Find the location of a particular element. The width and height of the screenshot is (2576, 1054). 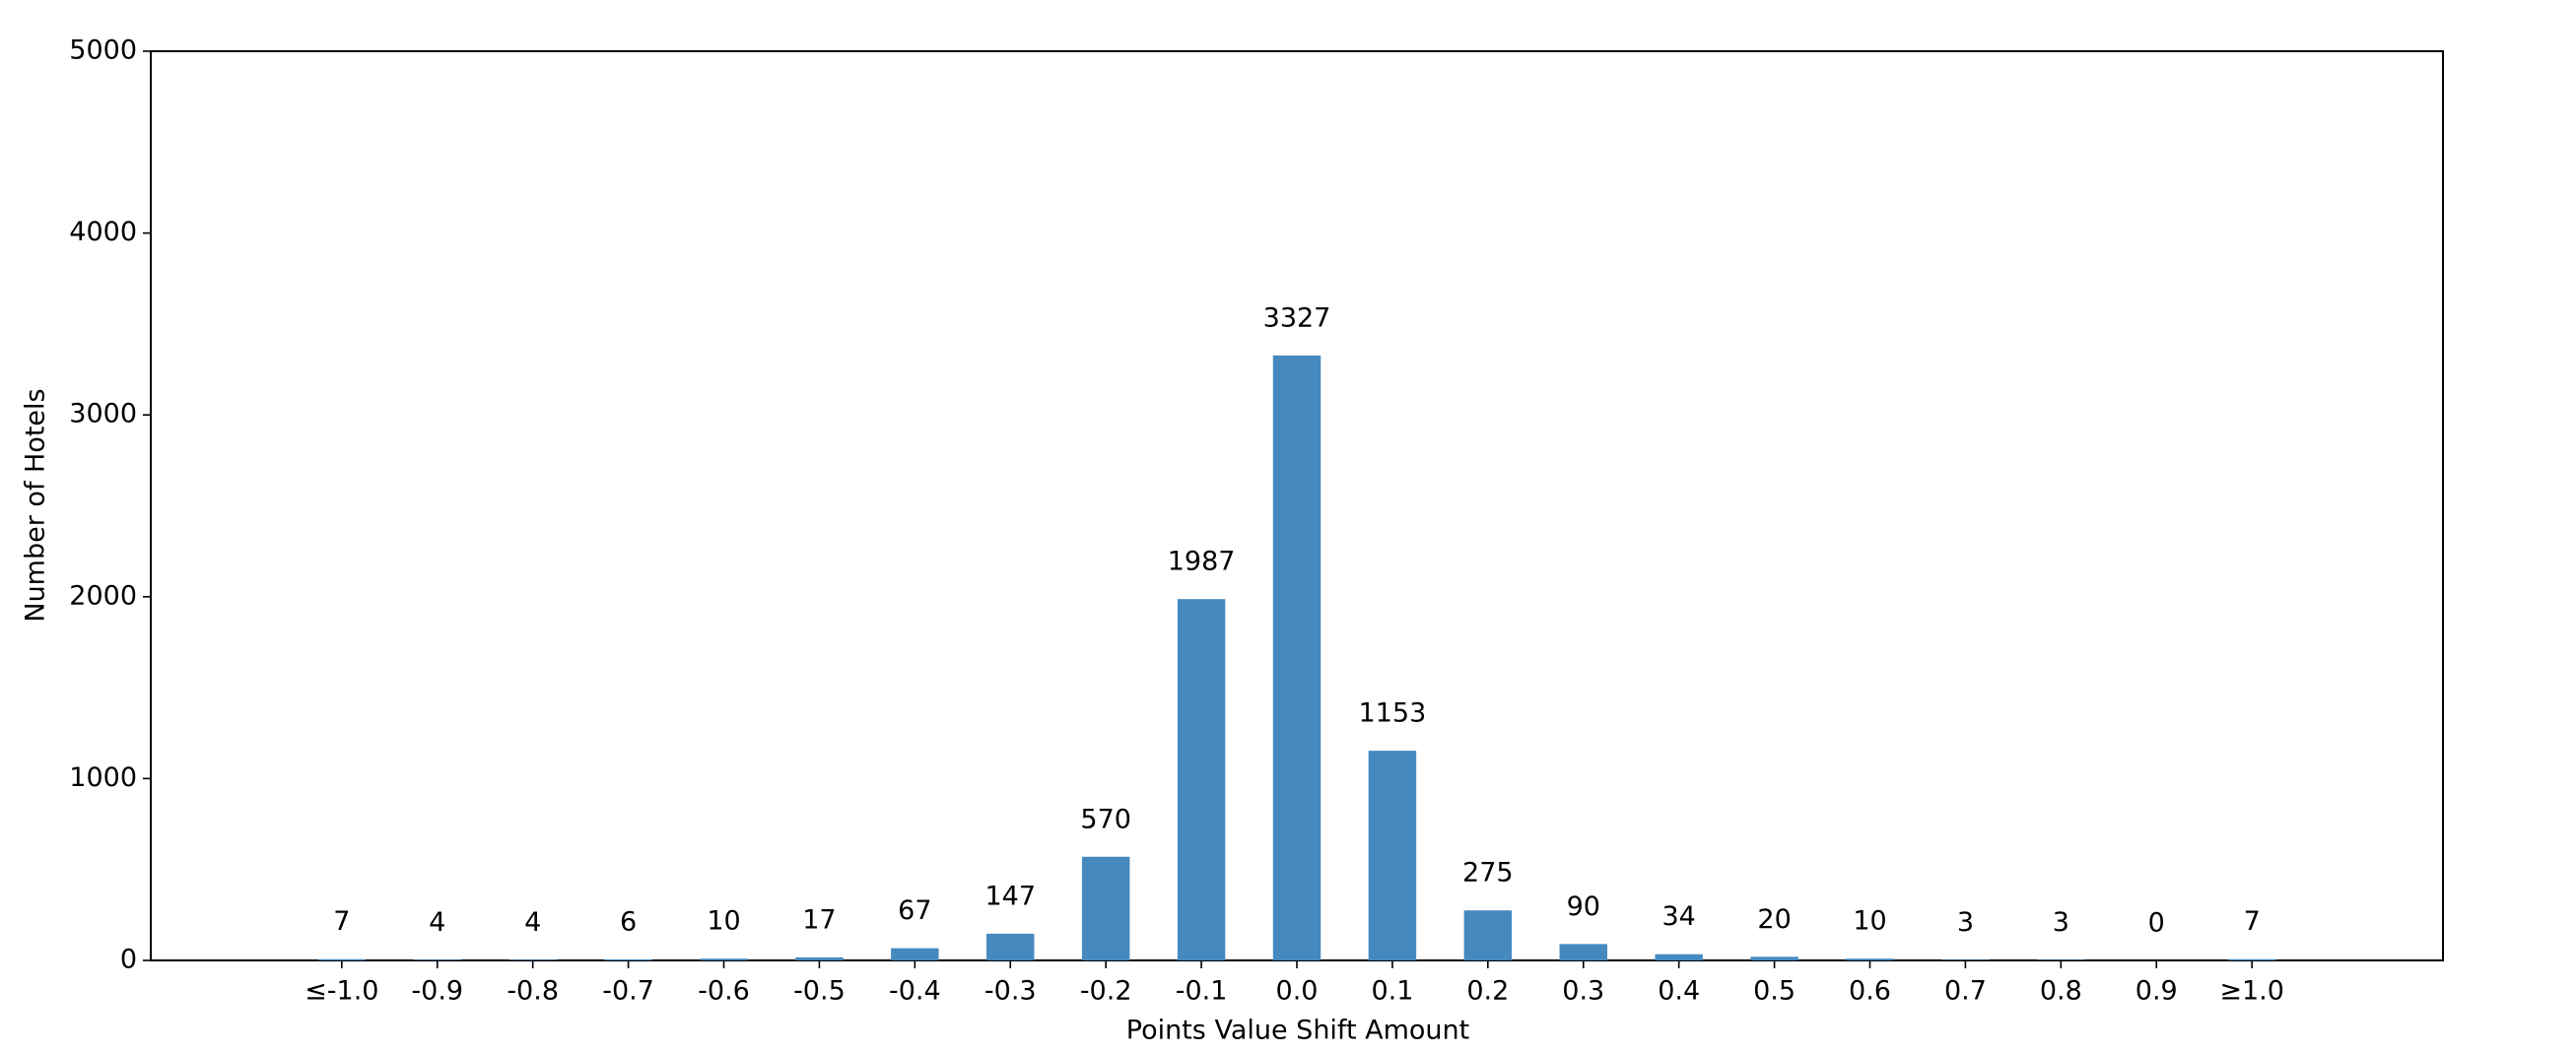

x-tick-label: 0.3 is located at coordinates (1583, 991).